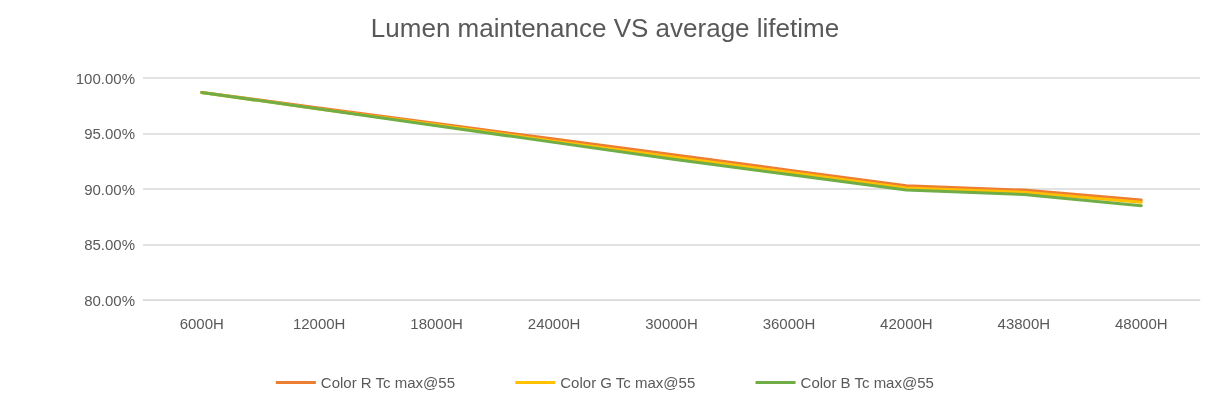  I want to click on y-tick-label: 80.00%, so click(109, 300).